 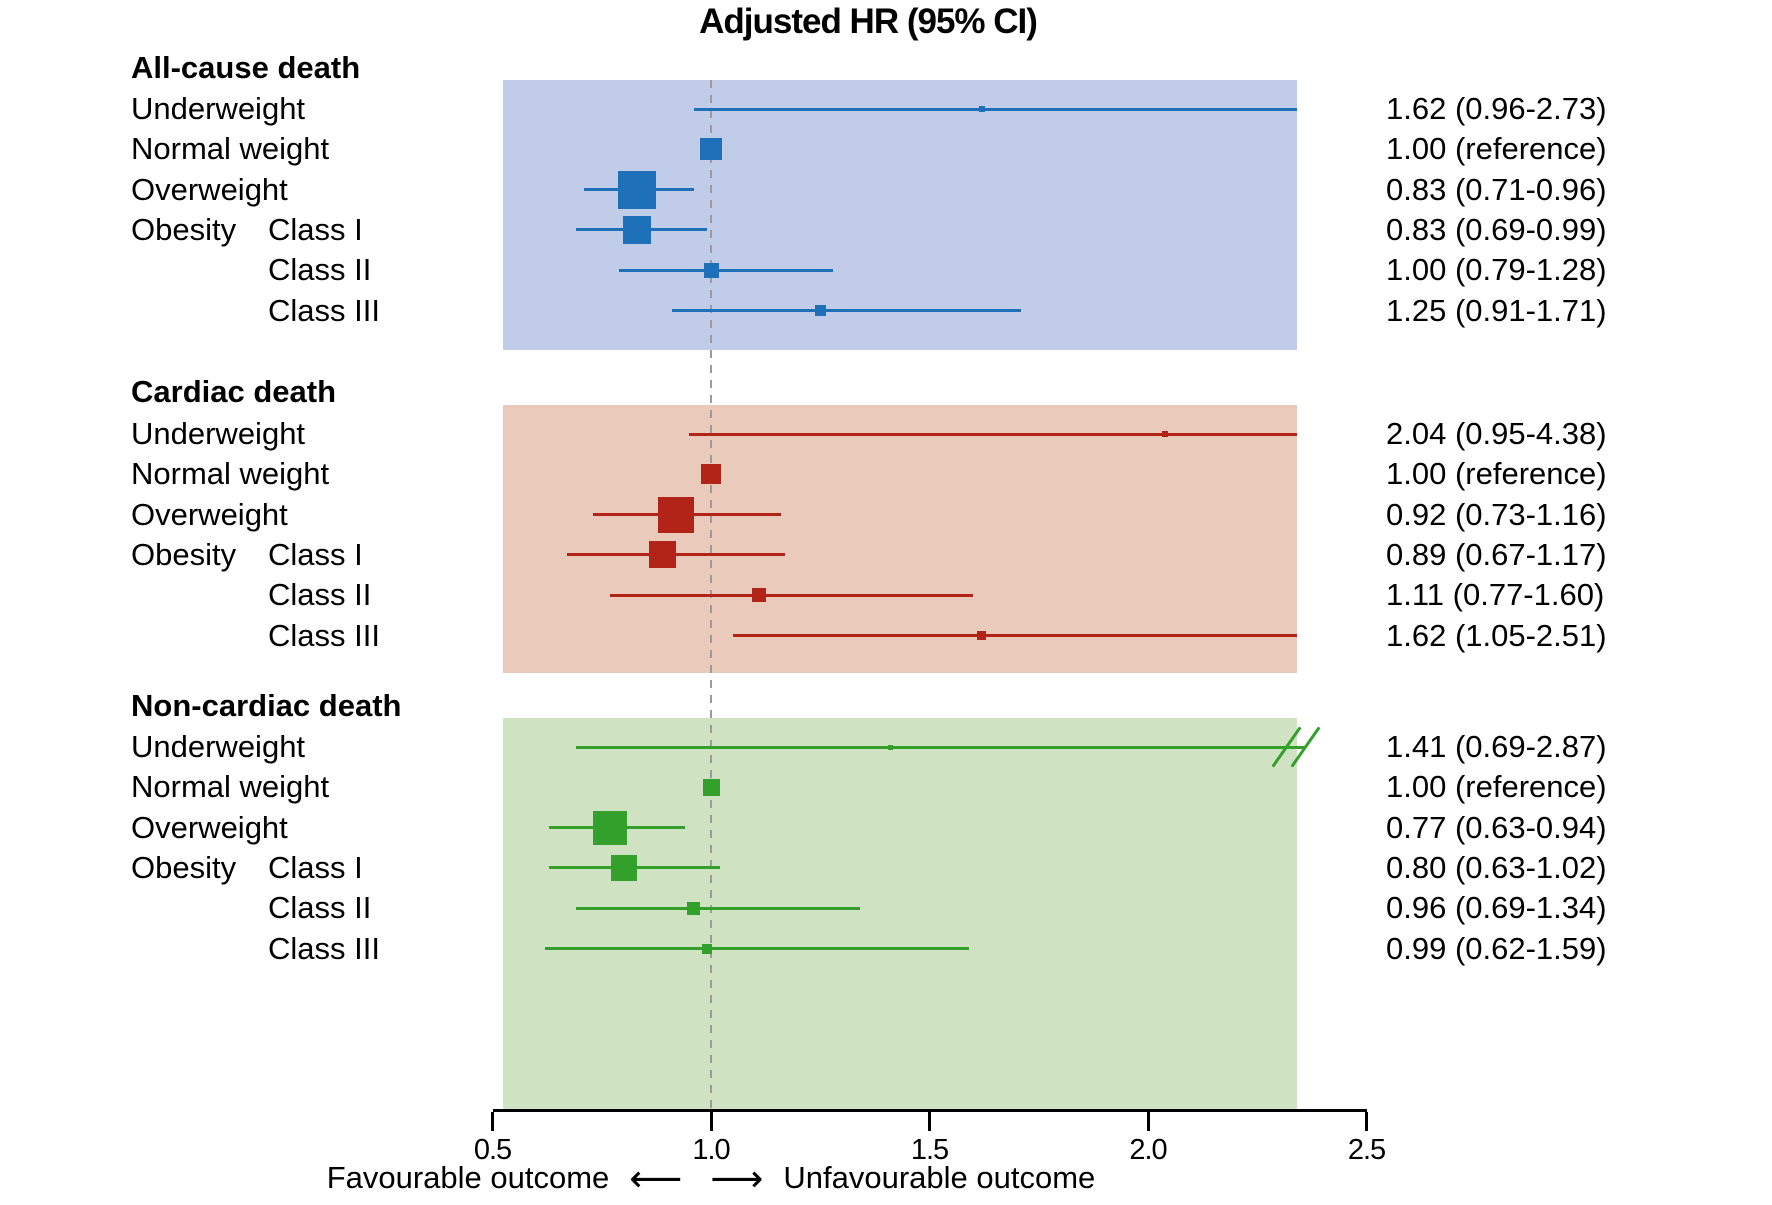 What do you see at coordinates (1496, 108) in the screenshot?
I see `row-value: 1.62 (0.96-2.73)` at bounding box center [1496, 108].